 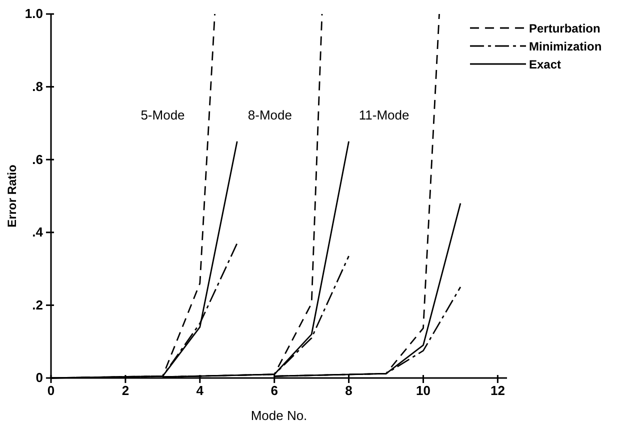 I want to click on x-axis-title: Mode No., so click(x=279, y=415).